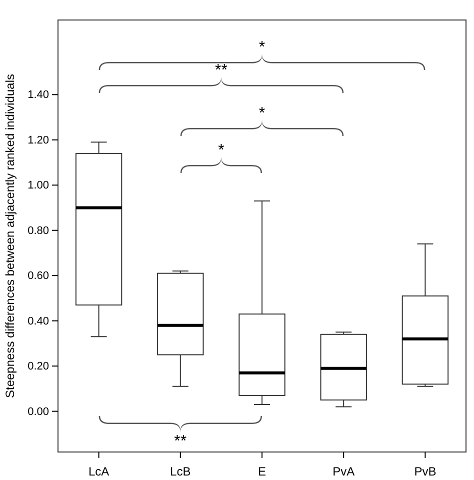  What do you see at coordinates (10, 236) in the screenshot?
I see `y-axis-title: Steepness differences between adjacently ranked individuals` at bounding box center [10, 236].